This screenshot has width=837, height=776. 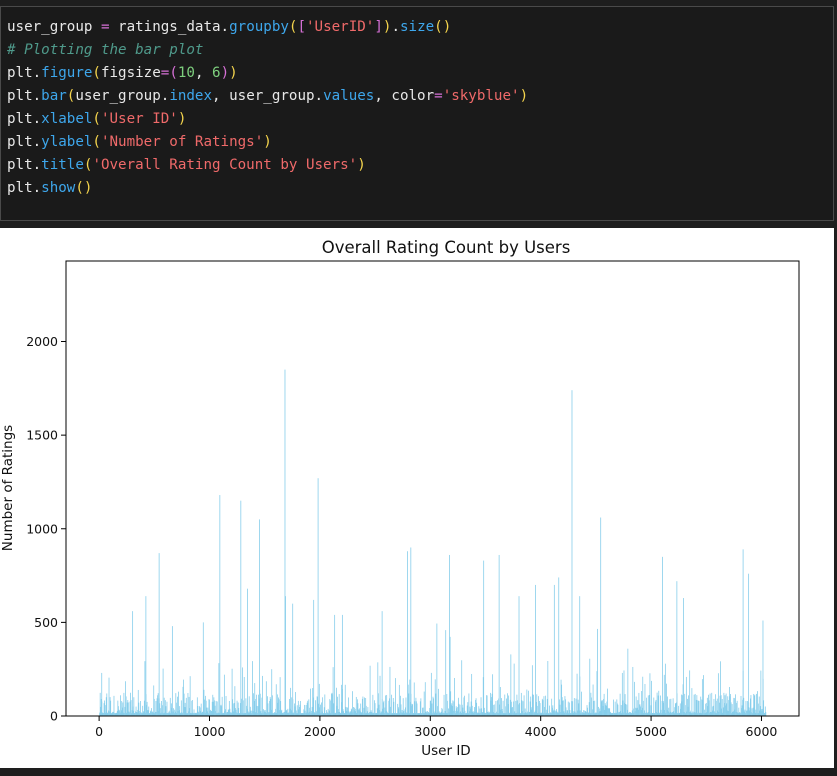 I want to click on code-token: plt., so click(x=24, y=188).